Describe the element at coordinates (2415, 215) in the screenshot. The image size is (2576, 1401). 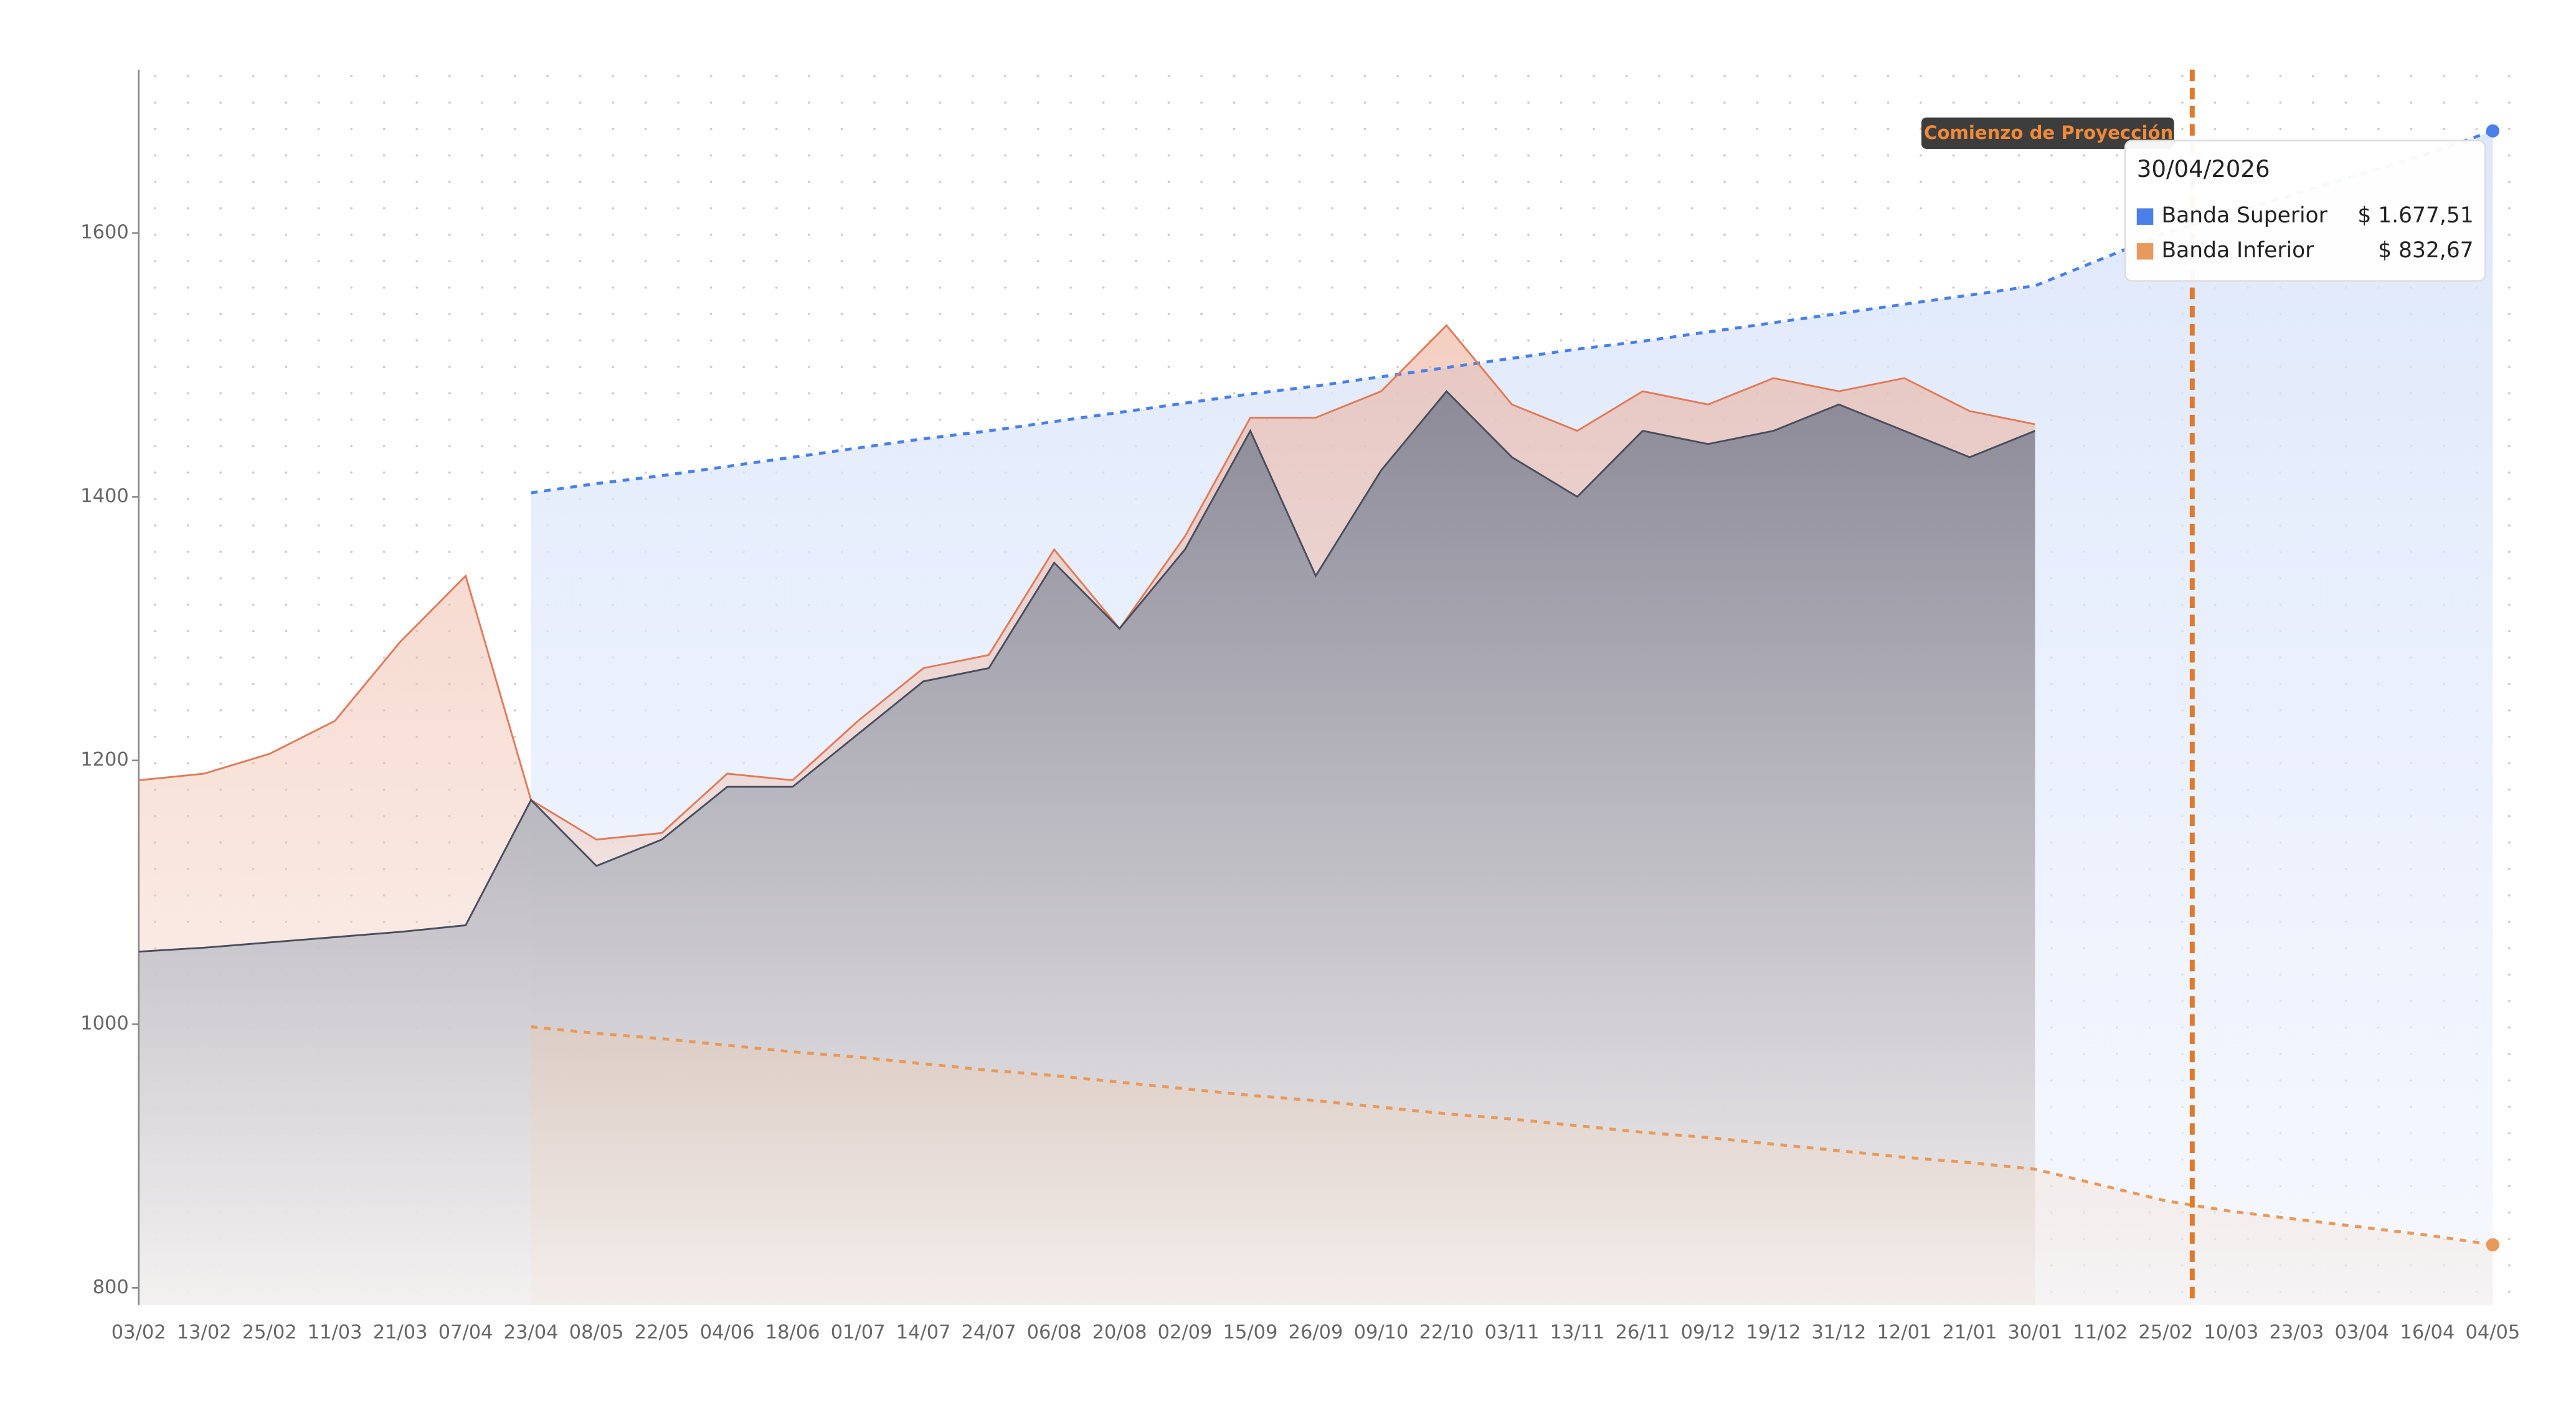
I see `tooltip-value: $ 1.677,51` at that location.